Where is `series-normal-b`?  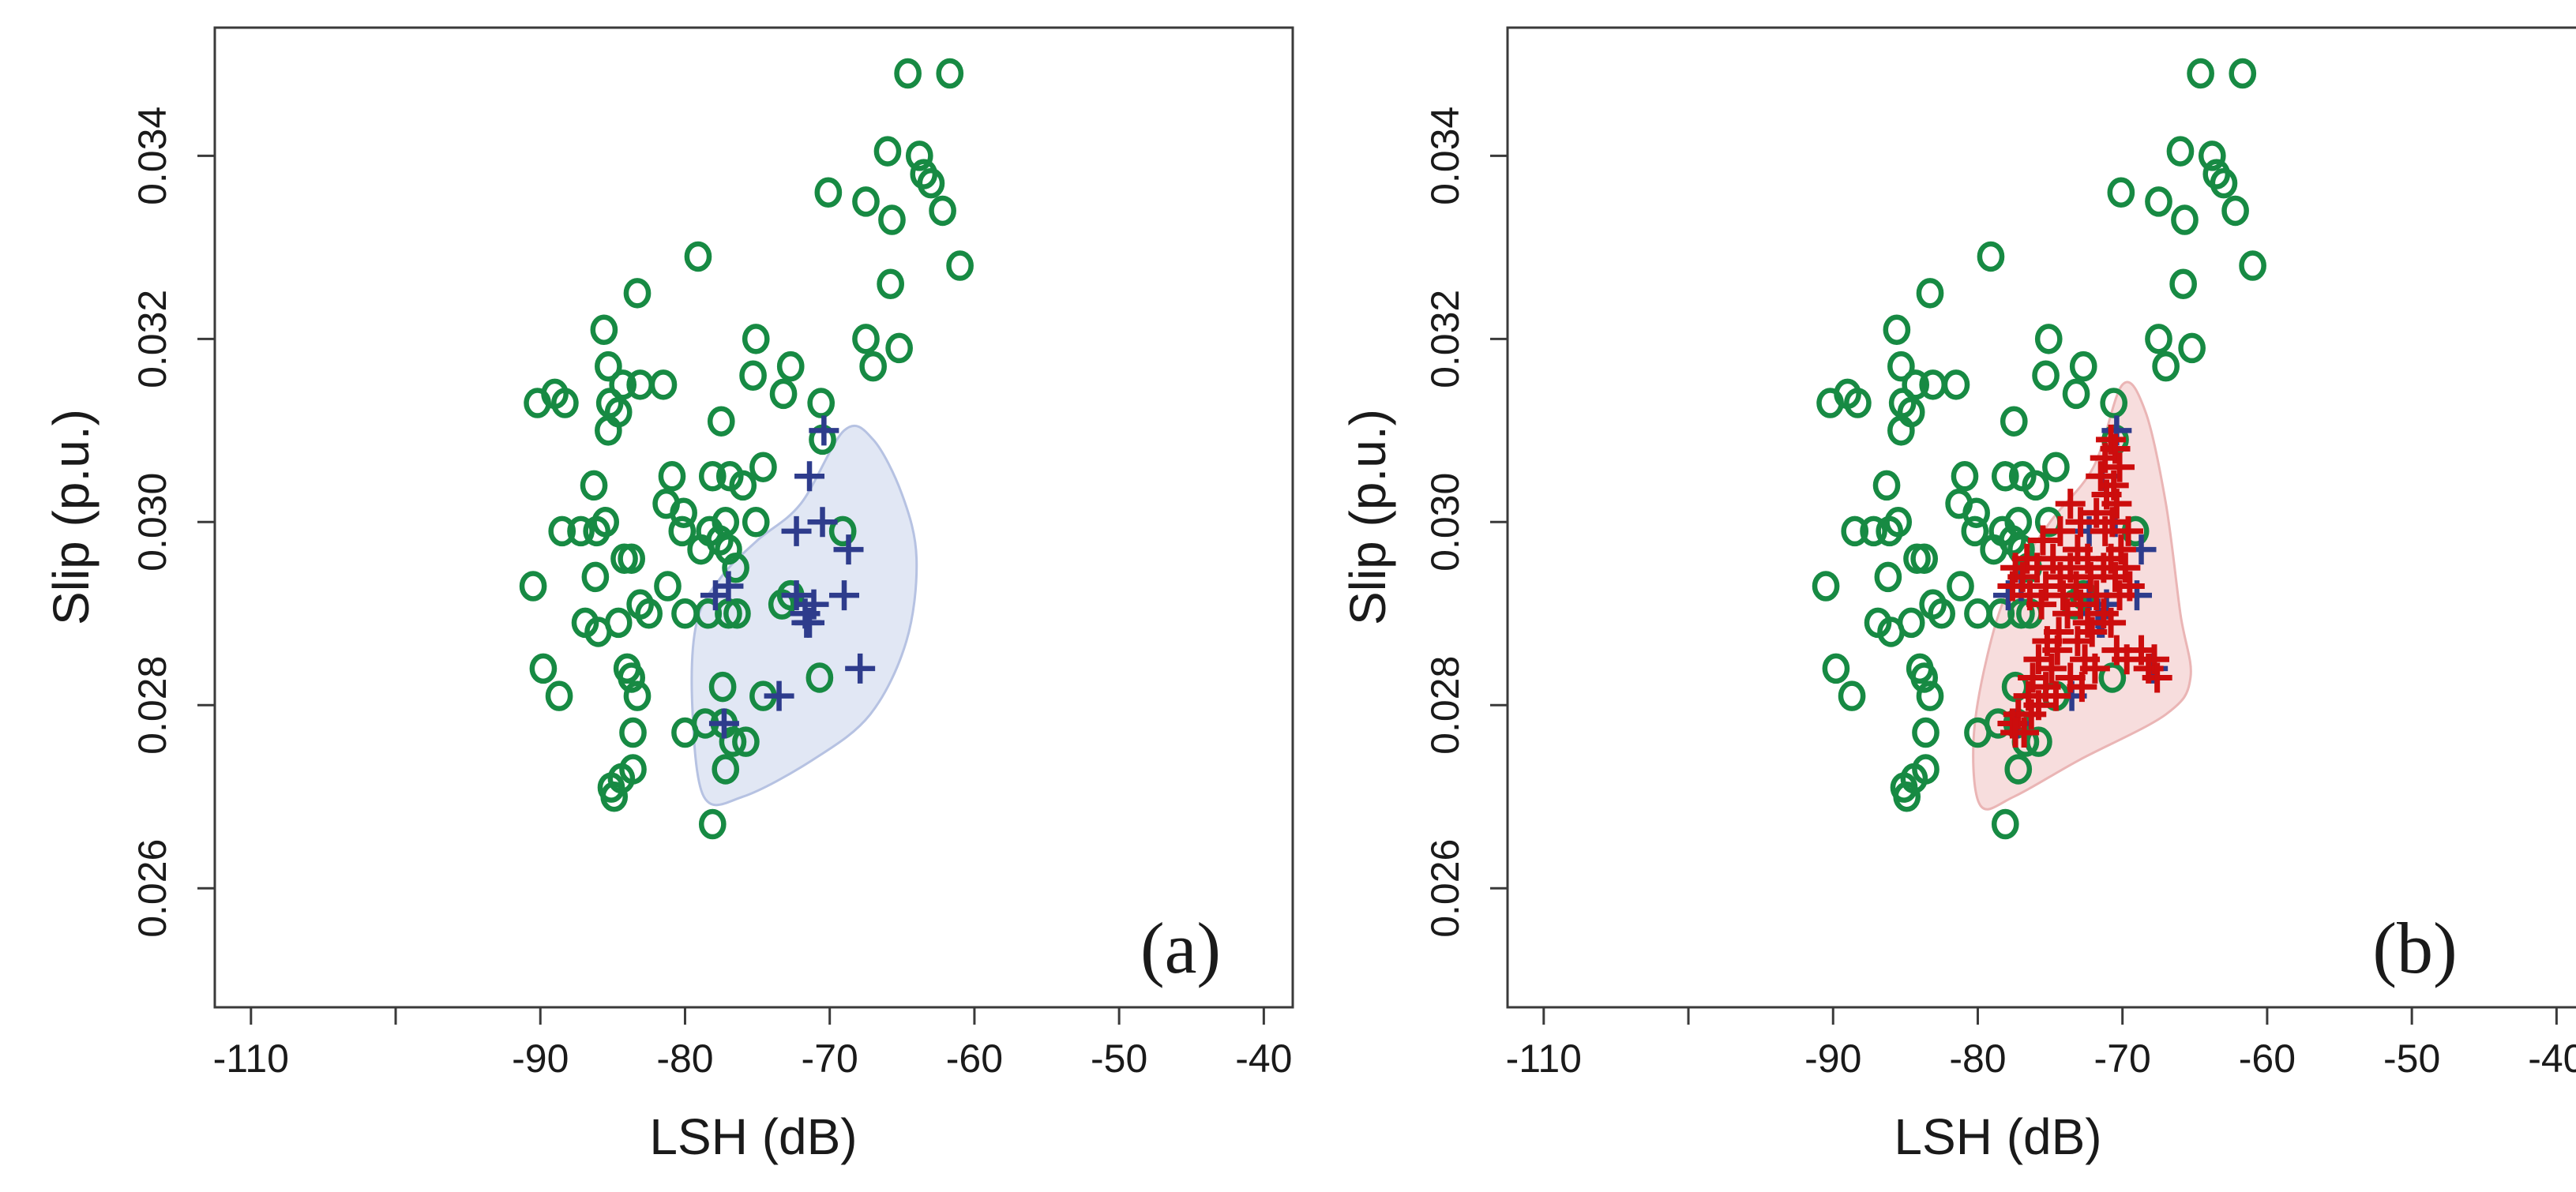
series-normal-b is located at coordinates (2039, 449).